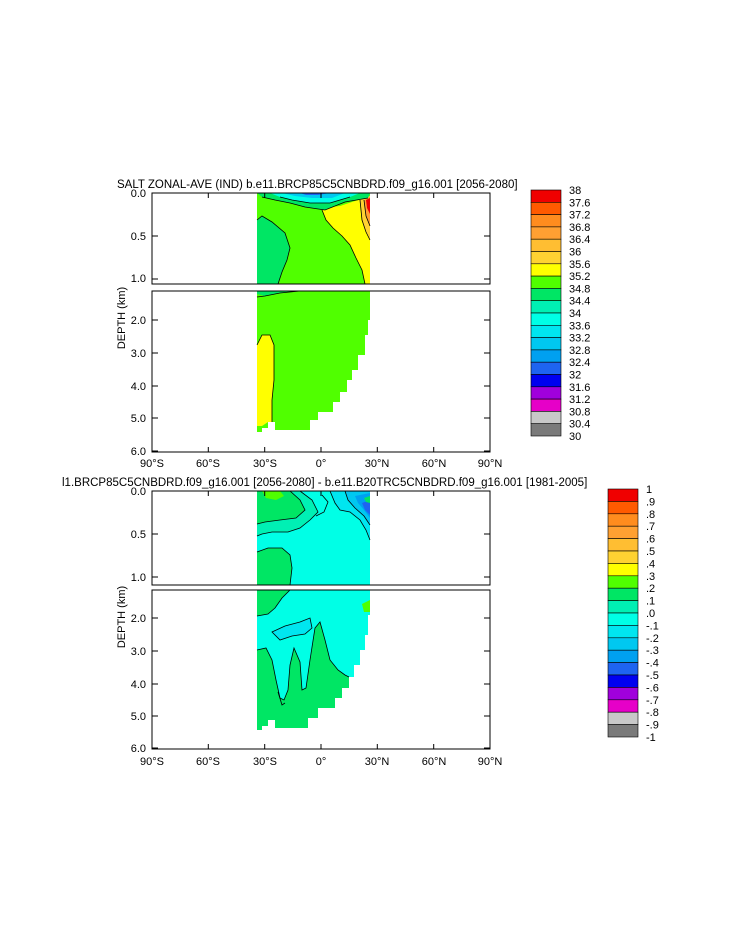  I want to click on colorbar-1-label-19: 30.4, so click(579, 425).